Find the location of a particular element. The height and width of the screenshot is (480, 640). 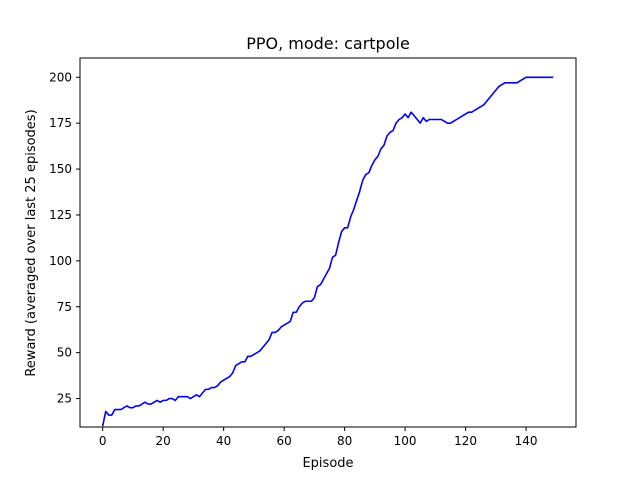

y-tick-label: 150 is located at coordinates (60, 169).